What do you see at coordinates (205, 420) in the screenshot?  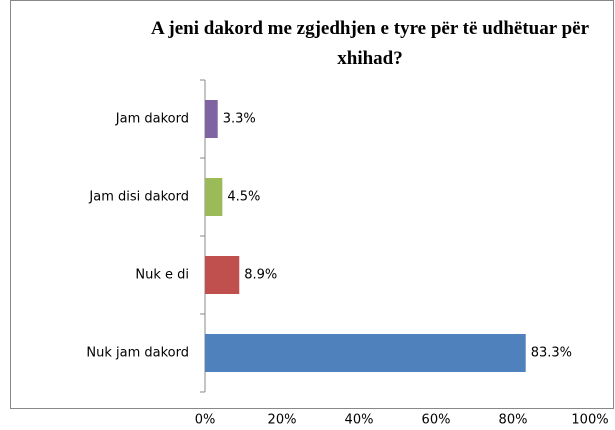 I see `x-tick-label: 0%` at bounding box center [205, 420].